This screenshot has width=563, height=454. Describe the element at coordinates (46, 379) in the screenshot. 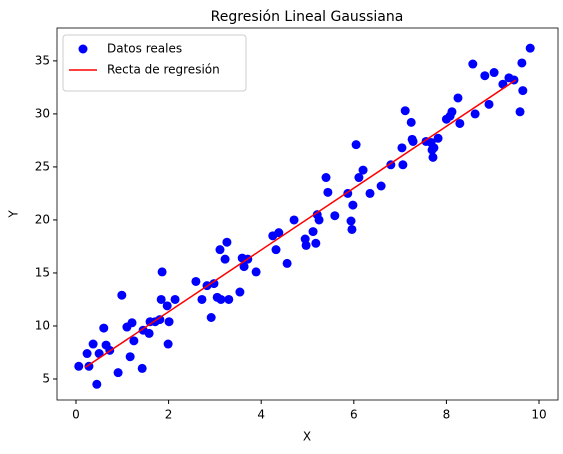

I see `y-tick-label: 5` at that location.